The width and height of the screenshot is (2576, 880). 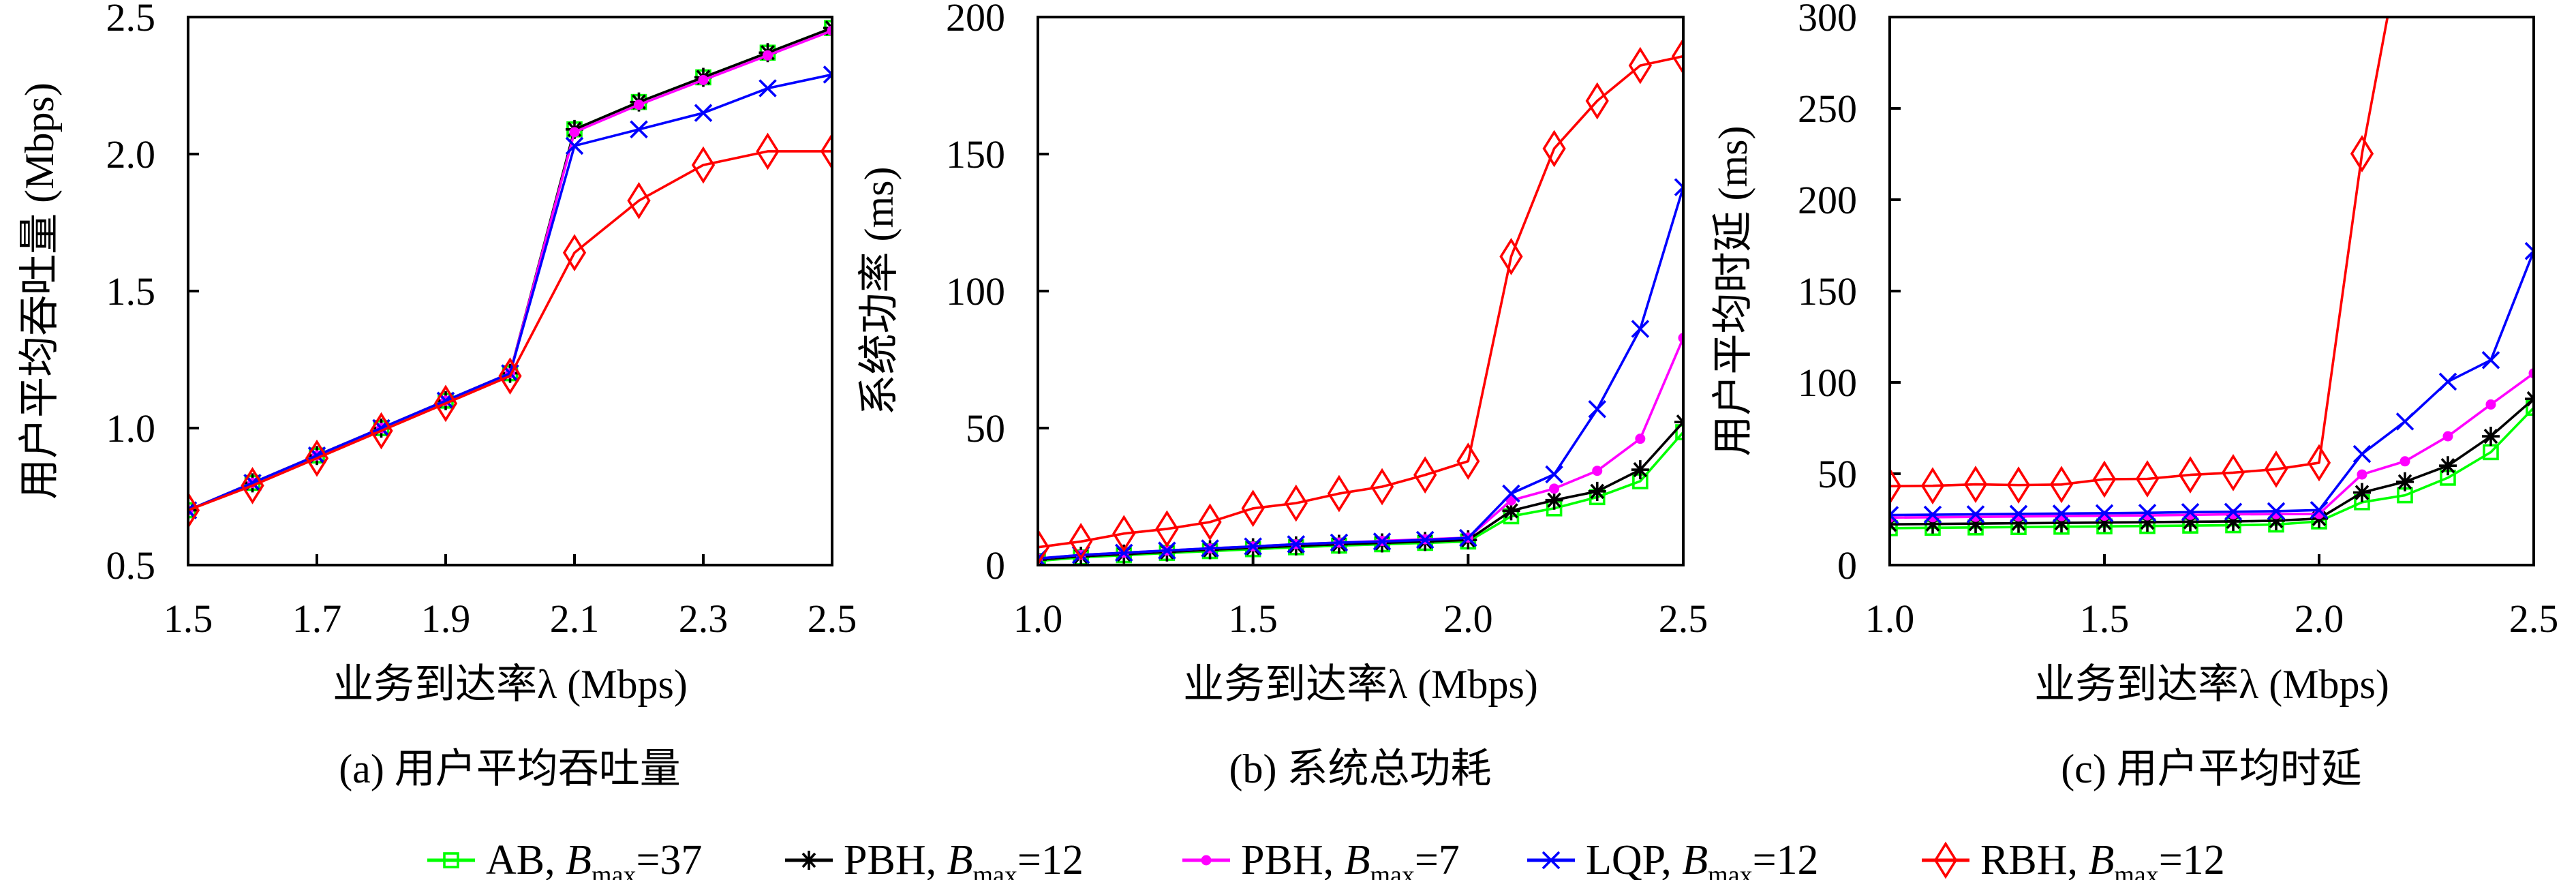 What do you see at coordinates (1360, 371) in the screenshot?
I see `series-lqp` at bounding box center [1360, 371].